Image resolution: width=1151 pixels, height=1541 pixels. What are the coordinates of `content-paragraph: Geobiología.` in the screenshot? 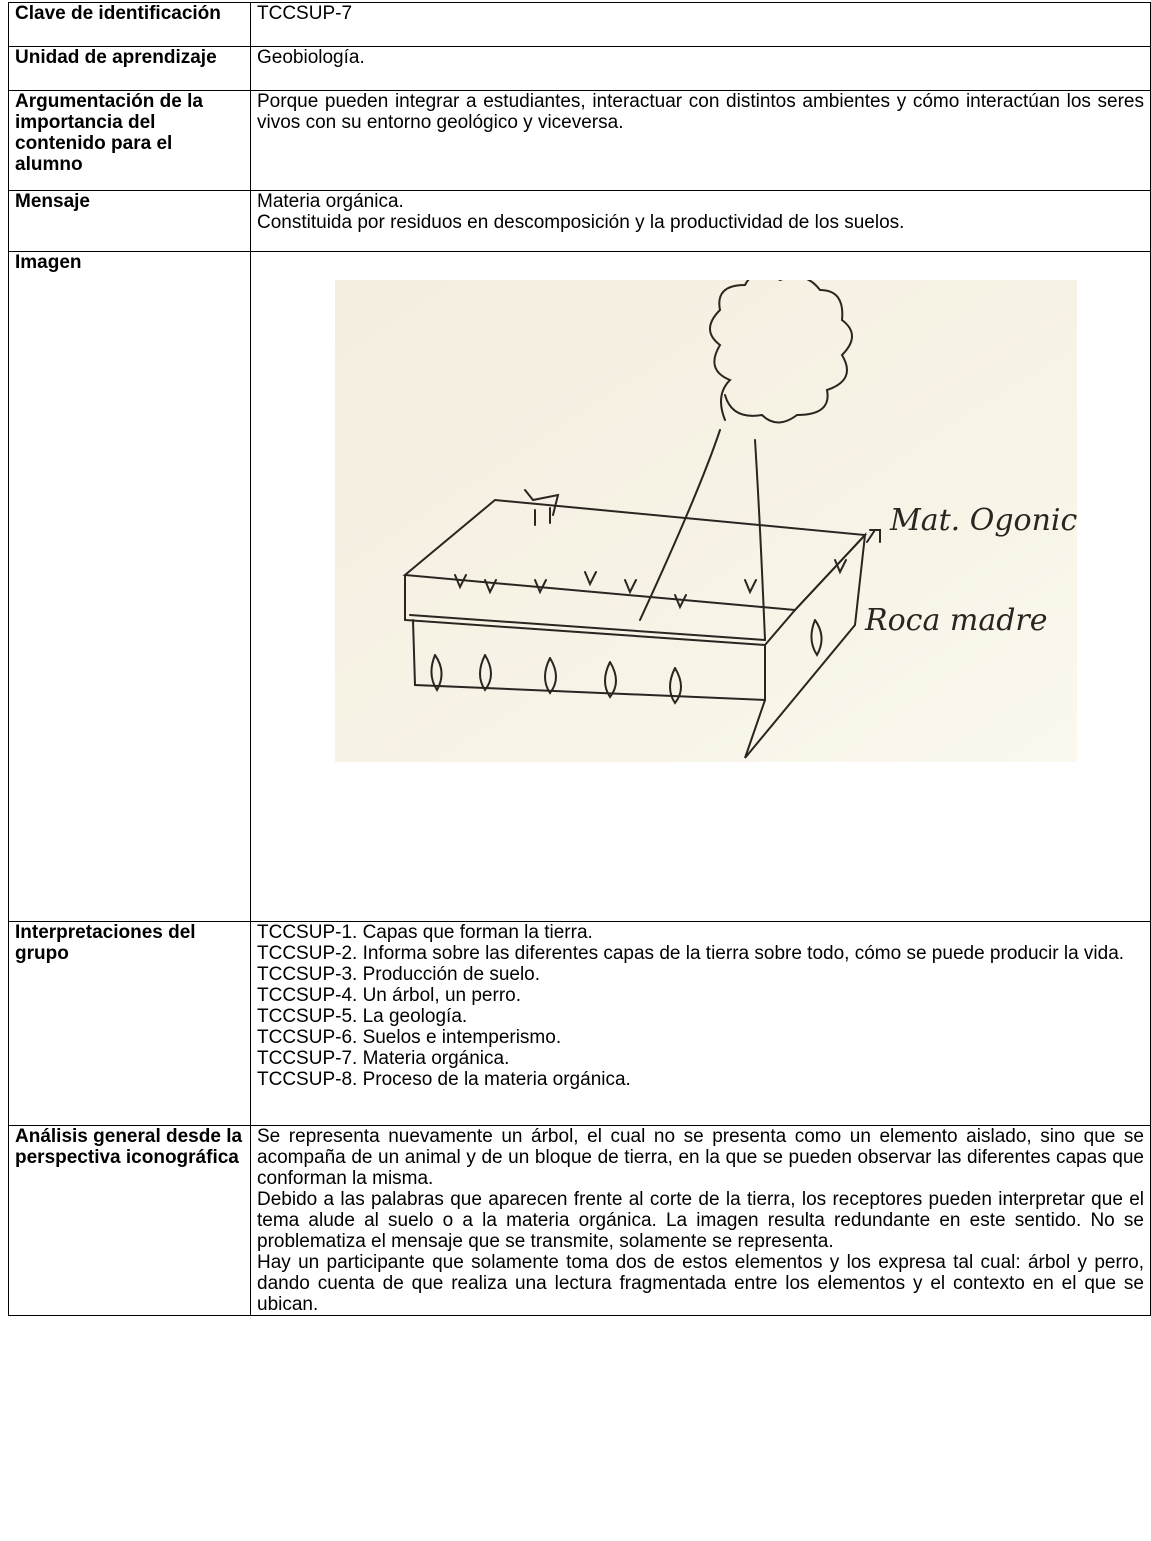 It's located at (311, 57).